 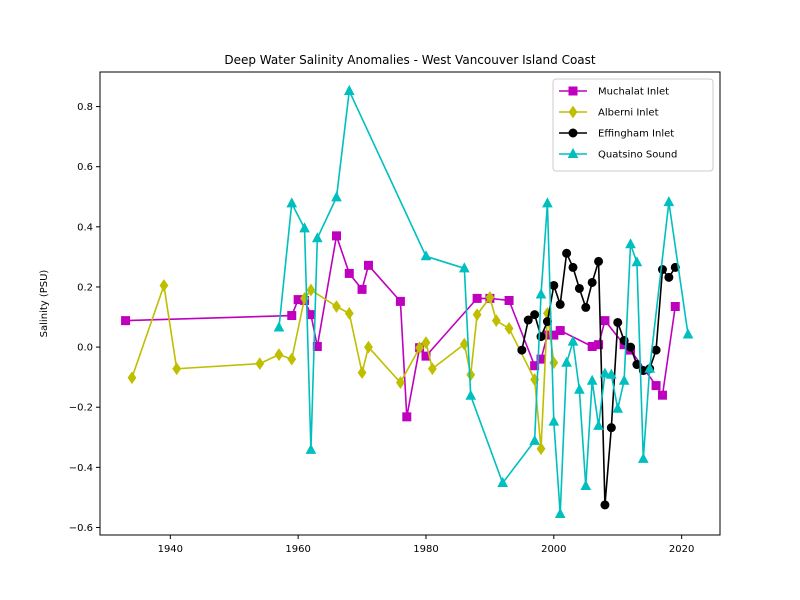 What do you see at coordinates (628, 113) in the screenshot?
I see `legend-label-alberni-inlet: Alberni Inlet` at bounding box center [628, 113].